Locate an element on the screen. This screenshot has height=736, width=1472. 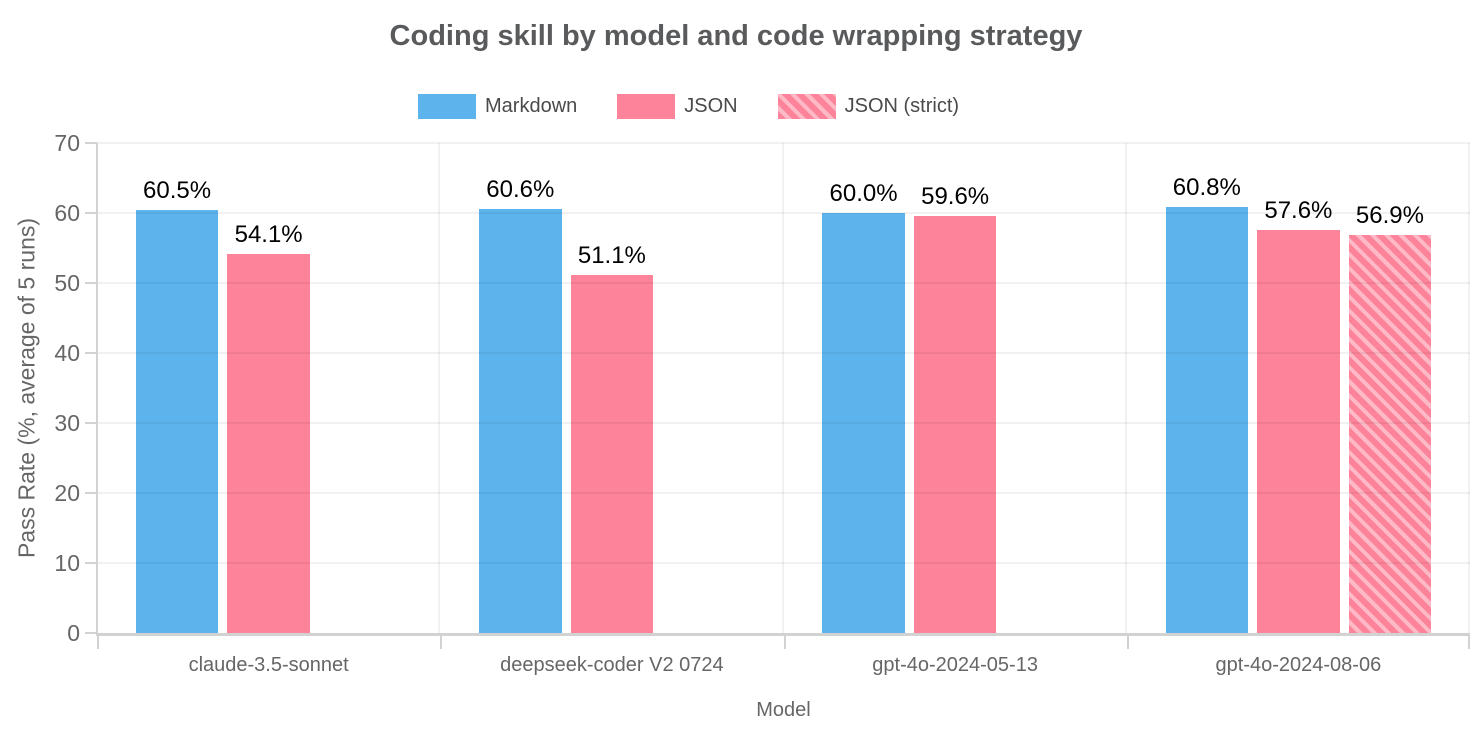
legend-label: Markdown is located at coordinates (531, 106).